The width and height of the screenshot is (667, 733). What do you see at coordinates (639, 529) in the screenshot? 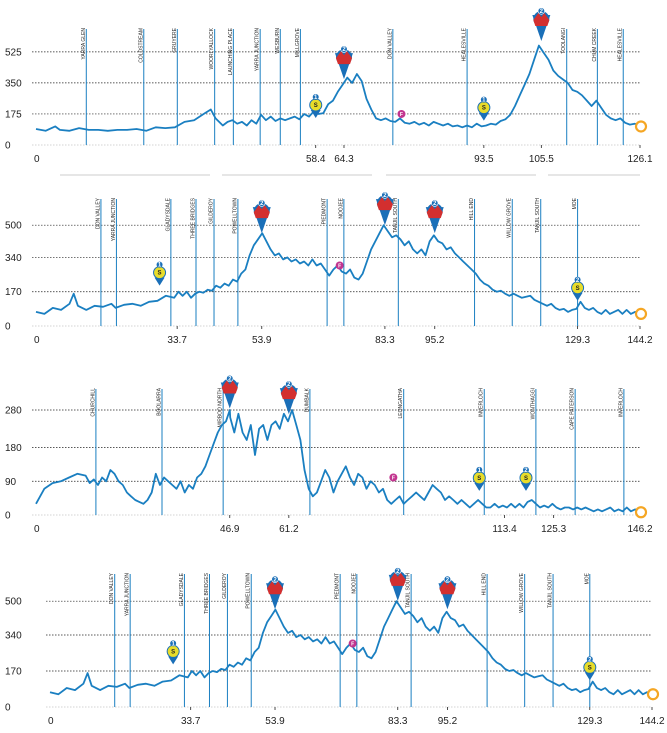
I see `x-tick-label: 146.2` at bounding box center [639, 529].